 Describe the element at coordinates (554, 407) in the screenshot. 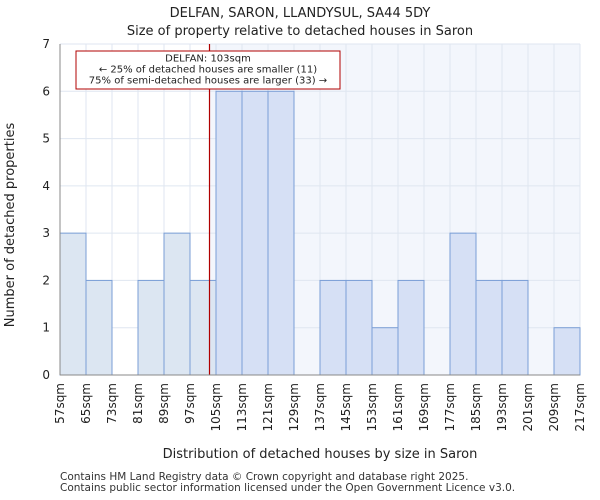

I see `x-tick-label: 209sqm` at that location.